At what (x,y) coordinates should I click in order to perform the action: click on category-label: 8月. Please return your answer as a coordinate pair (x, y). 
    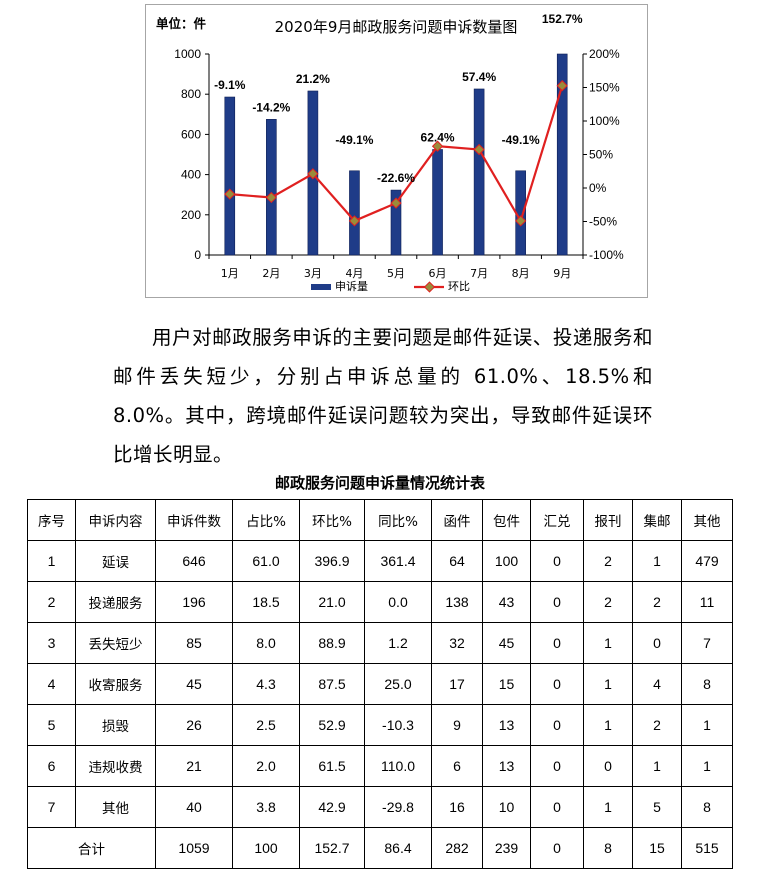
    Looking at the image, I should click on (521, 273).